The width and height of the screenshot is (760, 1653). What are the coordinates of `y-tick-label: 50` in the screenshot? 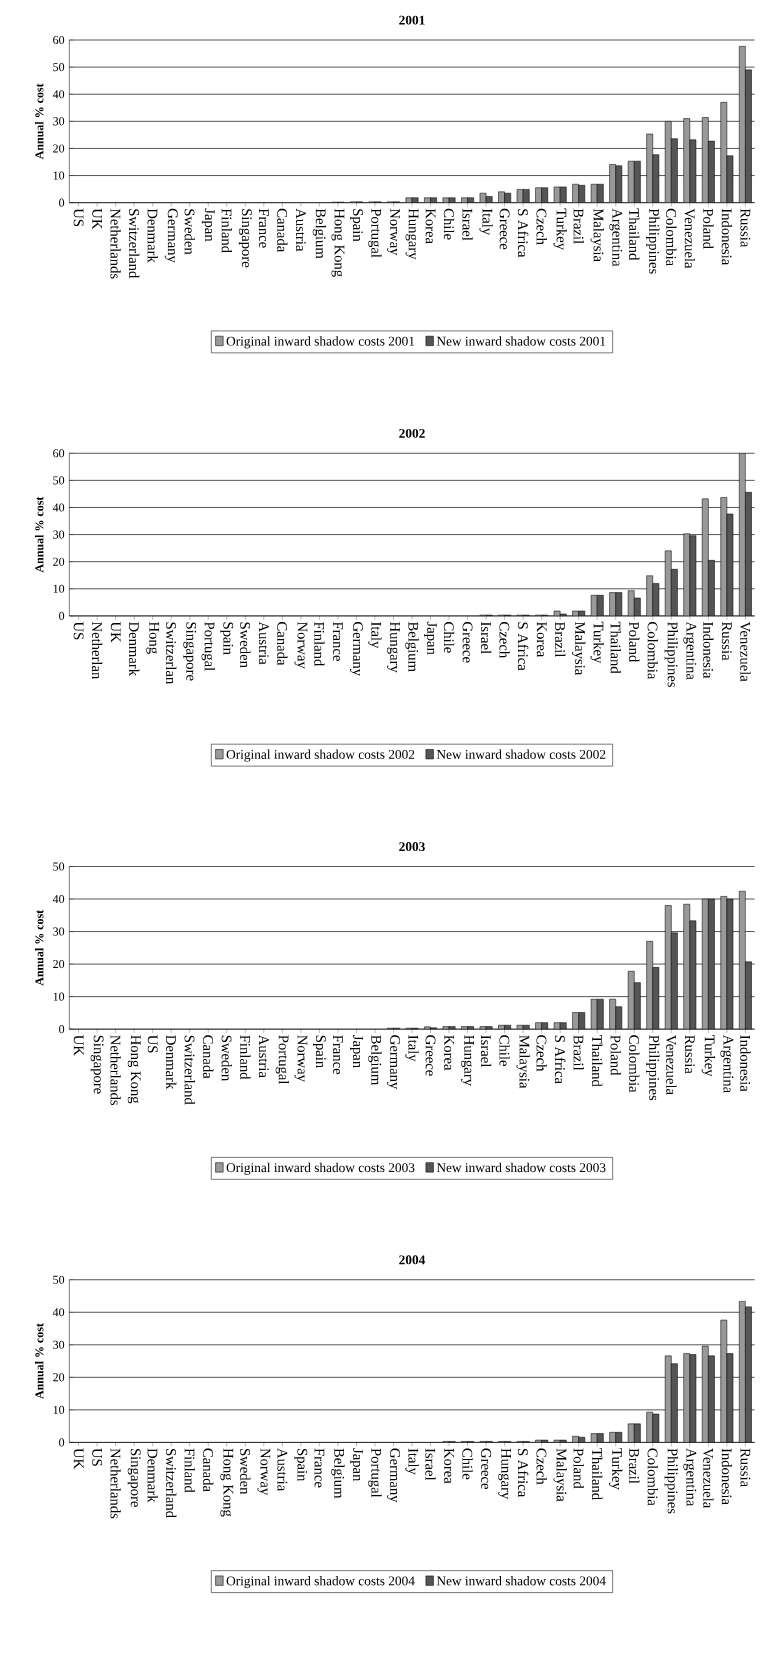 It's located at (59, 866).